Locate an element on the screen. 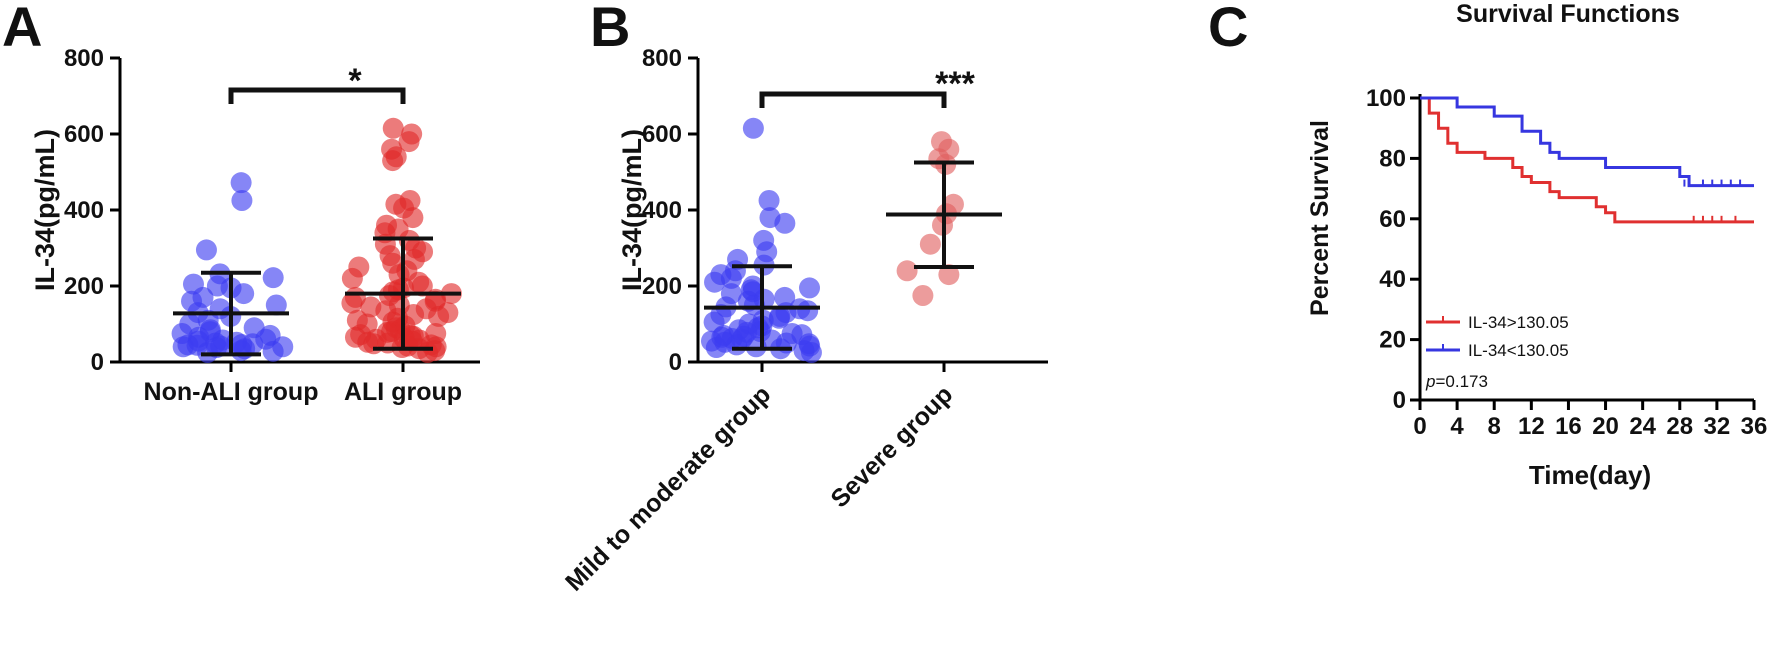 This screenshot has width=1772, height=646. x-tick-label: 32 is located at coordinates (1717, 426).